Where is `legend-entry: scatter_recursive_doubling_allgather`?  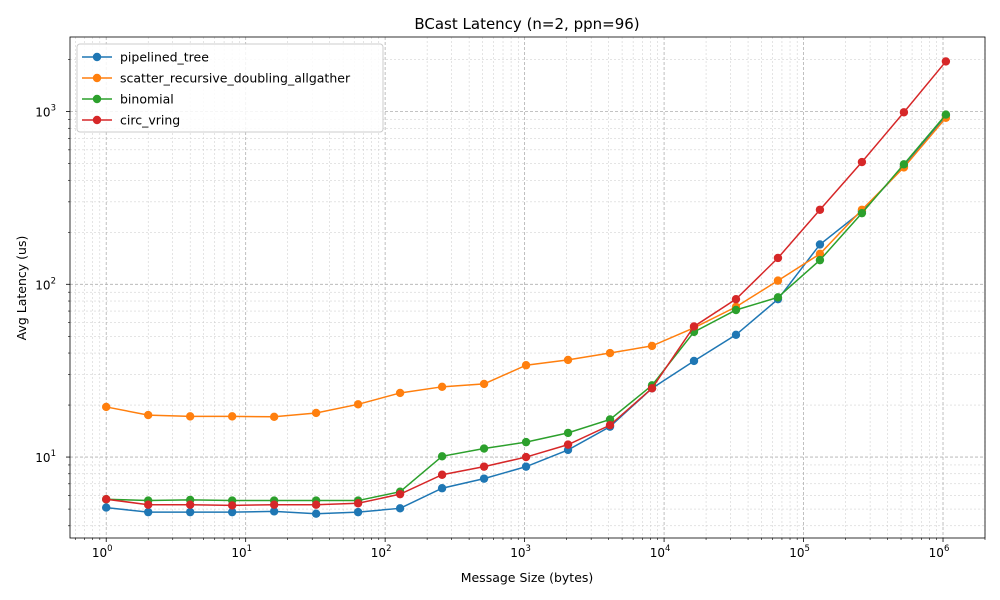
legend-entry: scatter_recursive_doubling_allgather is located at coordinates (216, 78).